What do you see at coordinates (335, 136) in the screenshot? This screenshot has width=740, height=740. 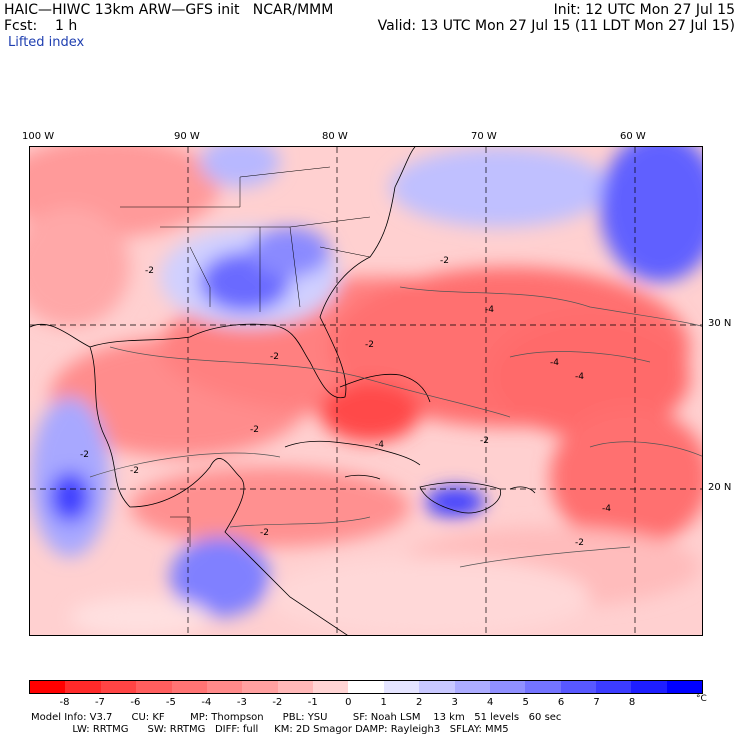 I see `lon-tick-80w: 80 W` at bounding box center [335, 136].